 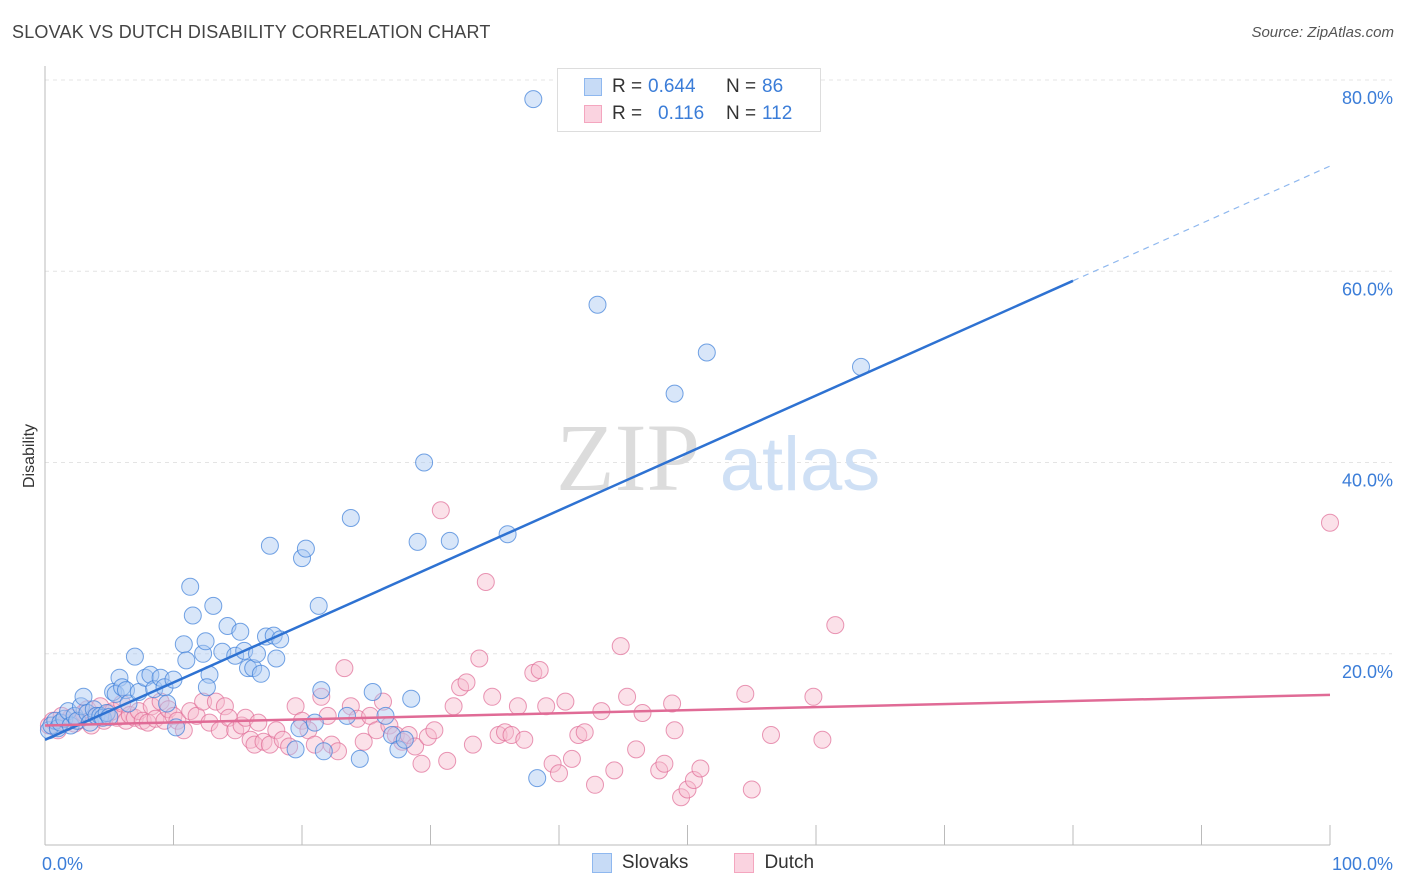 What do you see at coordinates (1201, 223) in the screenshot?
I see `trend-line-slovaks-extension` at bounding box center [1201, 223].